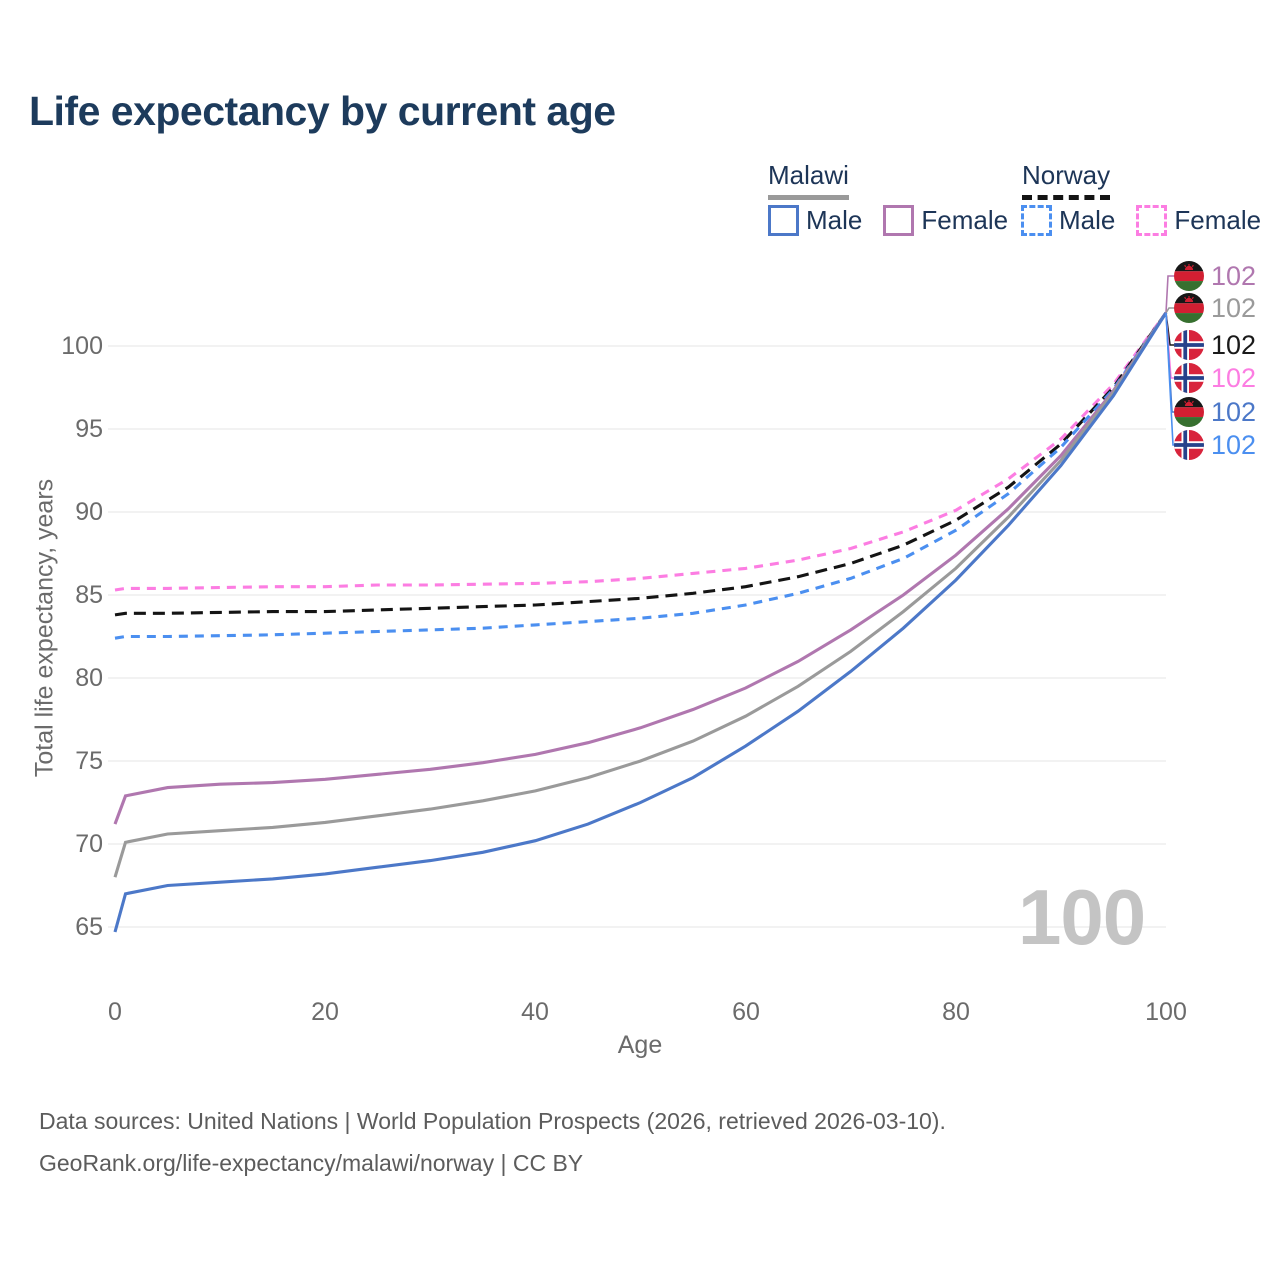  I want to click on x-tick-label: 40, so click(535, 1012).